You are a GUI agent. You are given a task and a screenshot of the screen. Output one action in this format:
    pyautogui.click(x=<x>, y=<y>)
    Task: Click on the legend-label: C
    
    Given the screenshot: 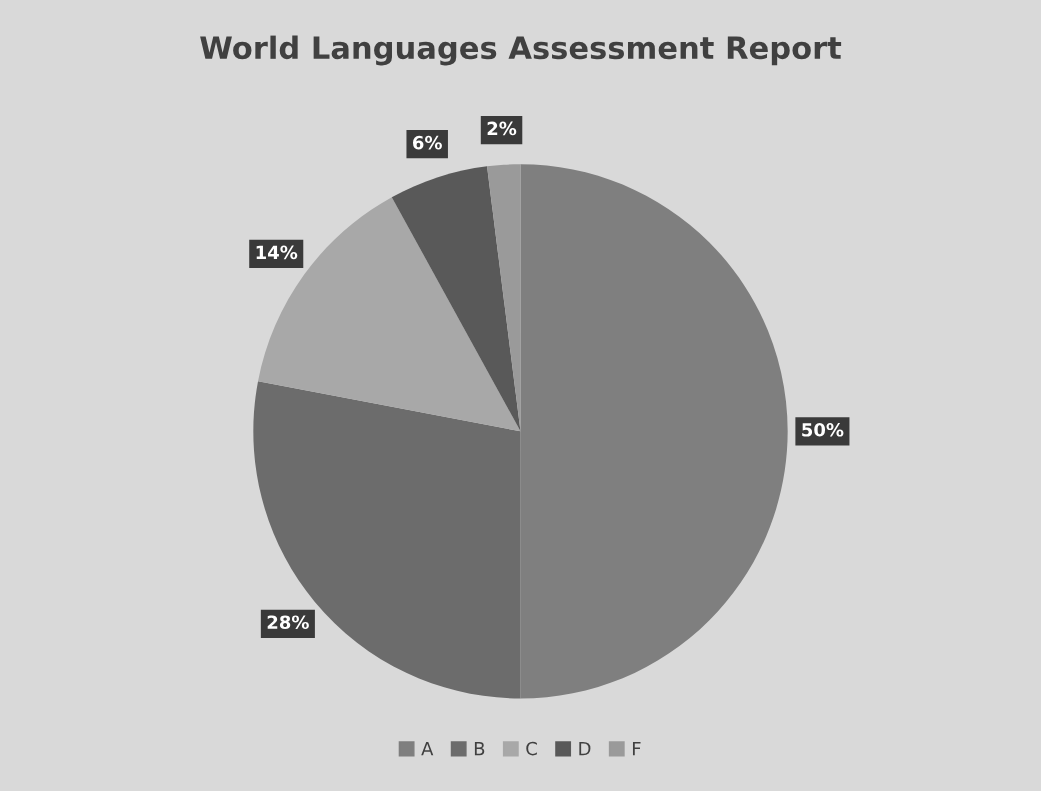 What is the action you would take?
    pyautogui.click(x=531, y=748)
    